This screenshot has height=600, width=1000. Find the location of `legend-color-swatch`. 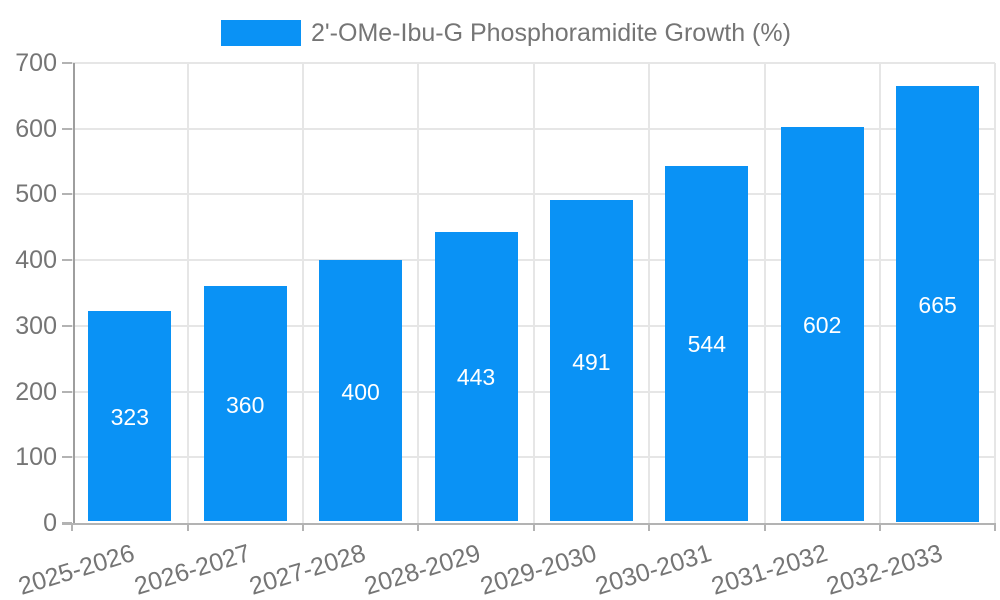

legend-color-swatch is located at coordinates (261, 33).